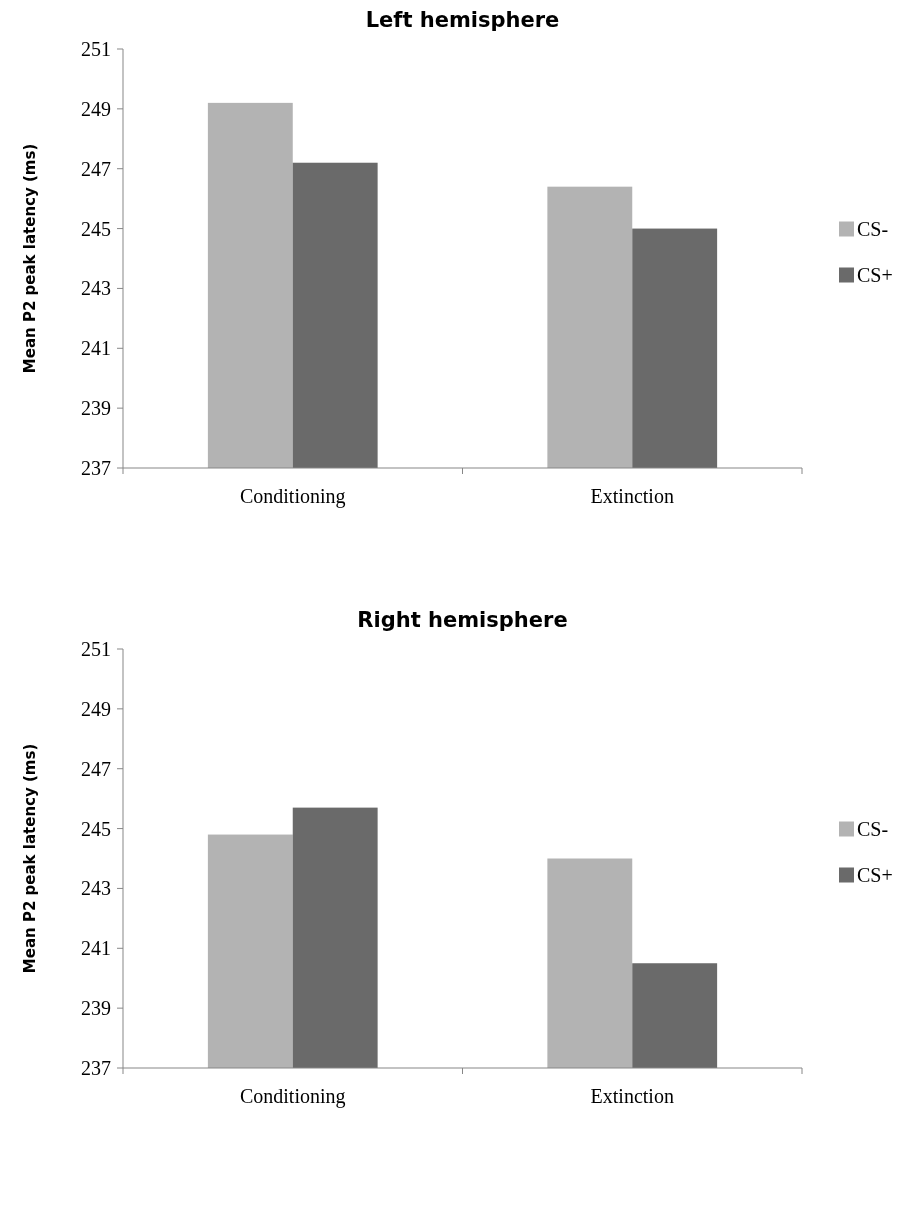 The image size is (907, 1231). What do you see at coordinates (462, 20) in the screenshot?
I see `chart-title: Left hemisphere` at bounding box center [462, 20].